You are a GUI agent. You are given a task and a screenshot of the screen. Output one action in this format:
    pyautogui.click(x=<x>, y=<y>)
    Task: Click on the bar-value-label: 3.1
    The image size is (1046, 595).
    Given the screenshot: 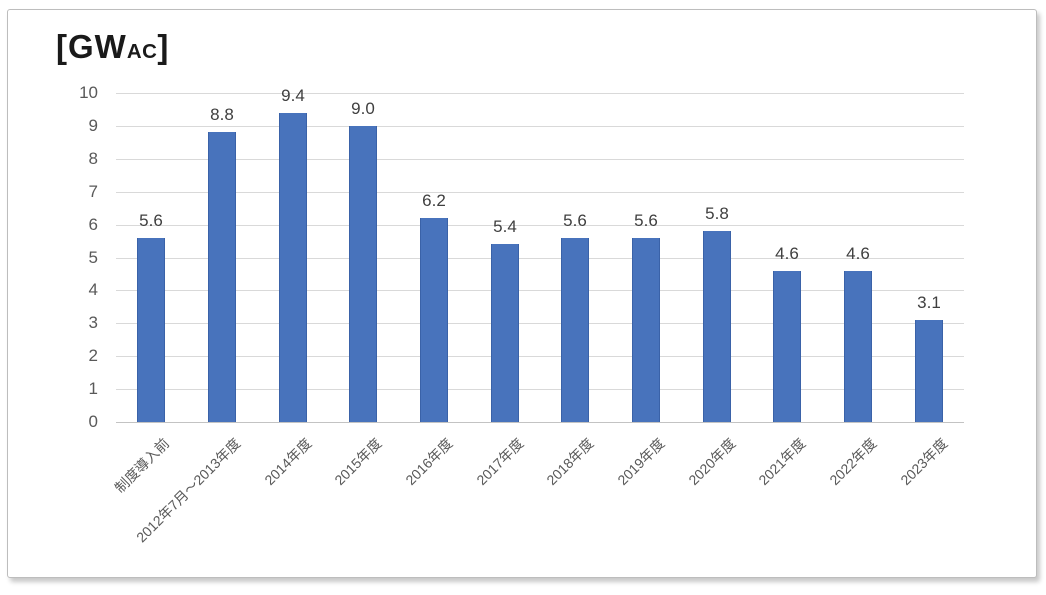 What is the action you would take?
    pyautogui.click(x=929, y=302)
    